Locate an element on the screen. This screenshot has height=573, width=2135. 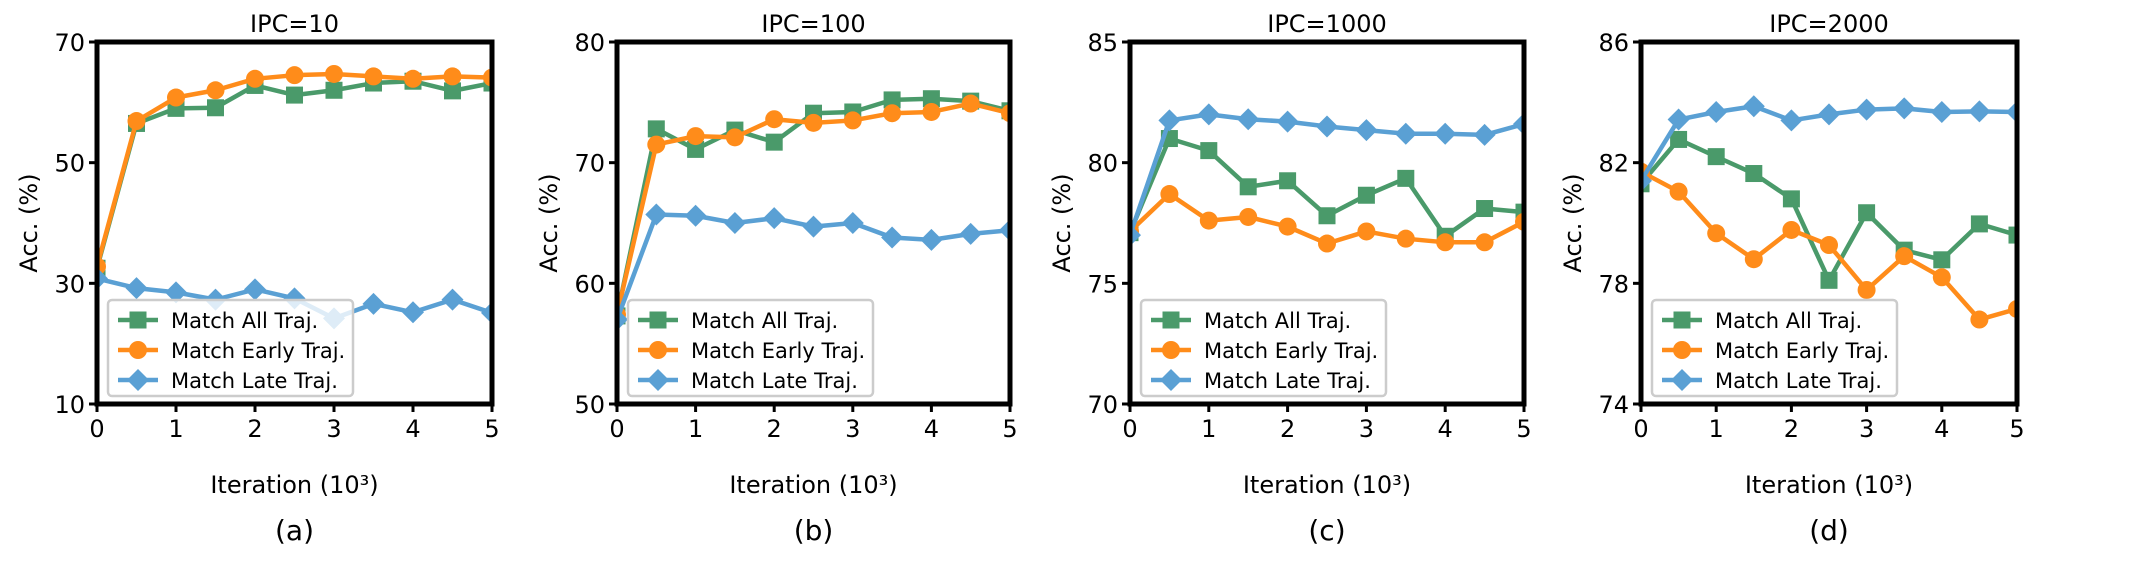
series-line is located at coordinates (813, 208).